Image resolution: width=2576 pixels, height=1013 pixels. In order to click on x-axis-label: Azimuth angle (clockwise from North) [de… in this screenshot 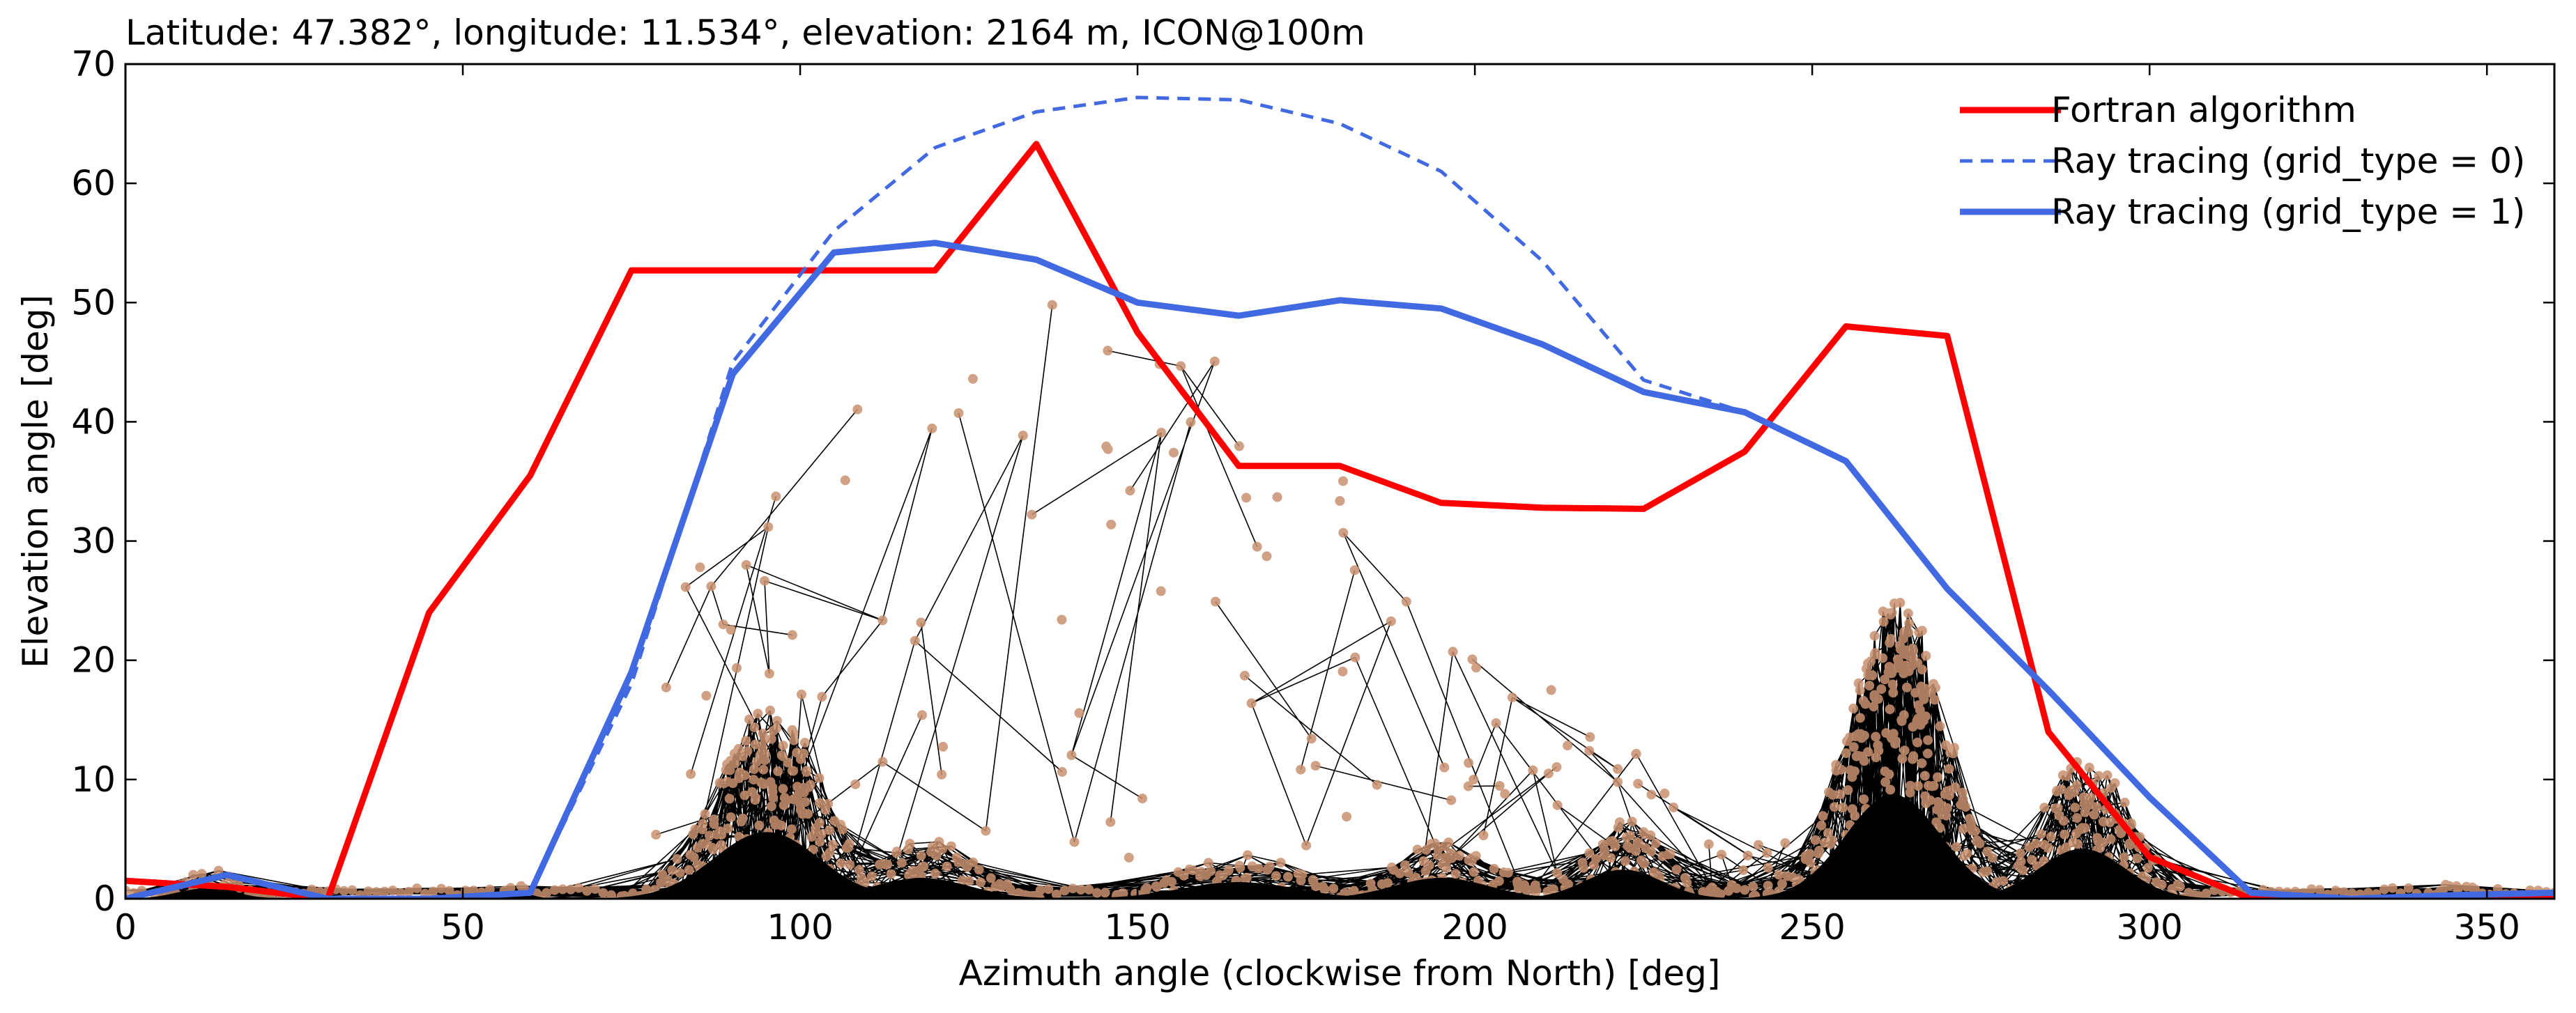, I will do `click(1340, 973)`.